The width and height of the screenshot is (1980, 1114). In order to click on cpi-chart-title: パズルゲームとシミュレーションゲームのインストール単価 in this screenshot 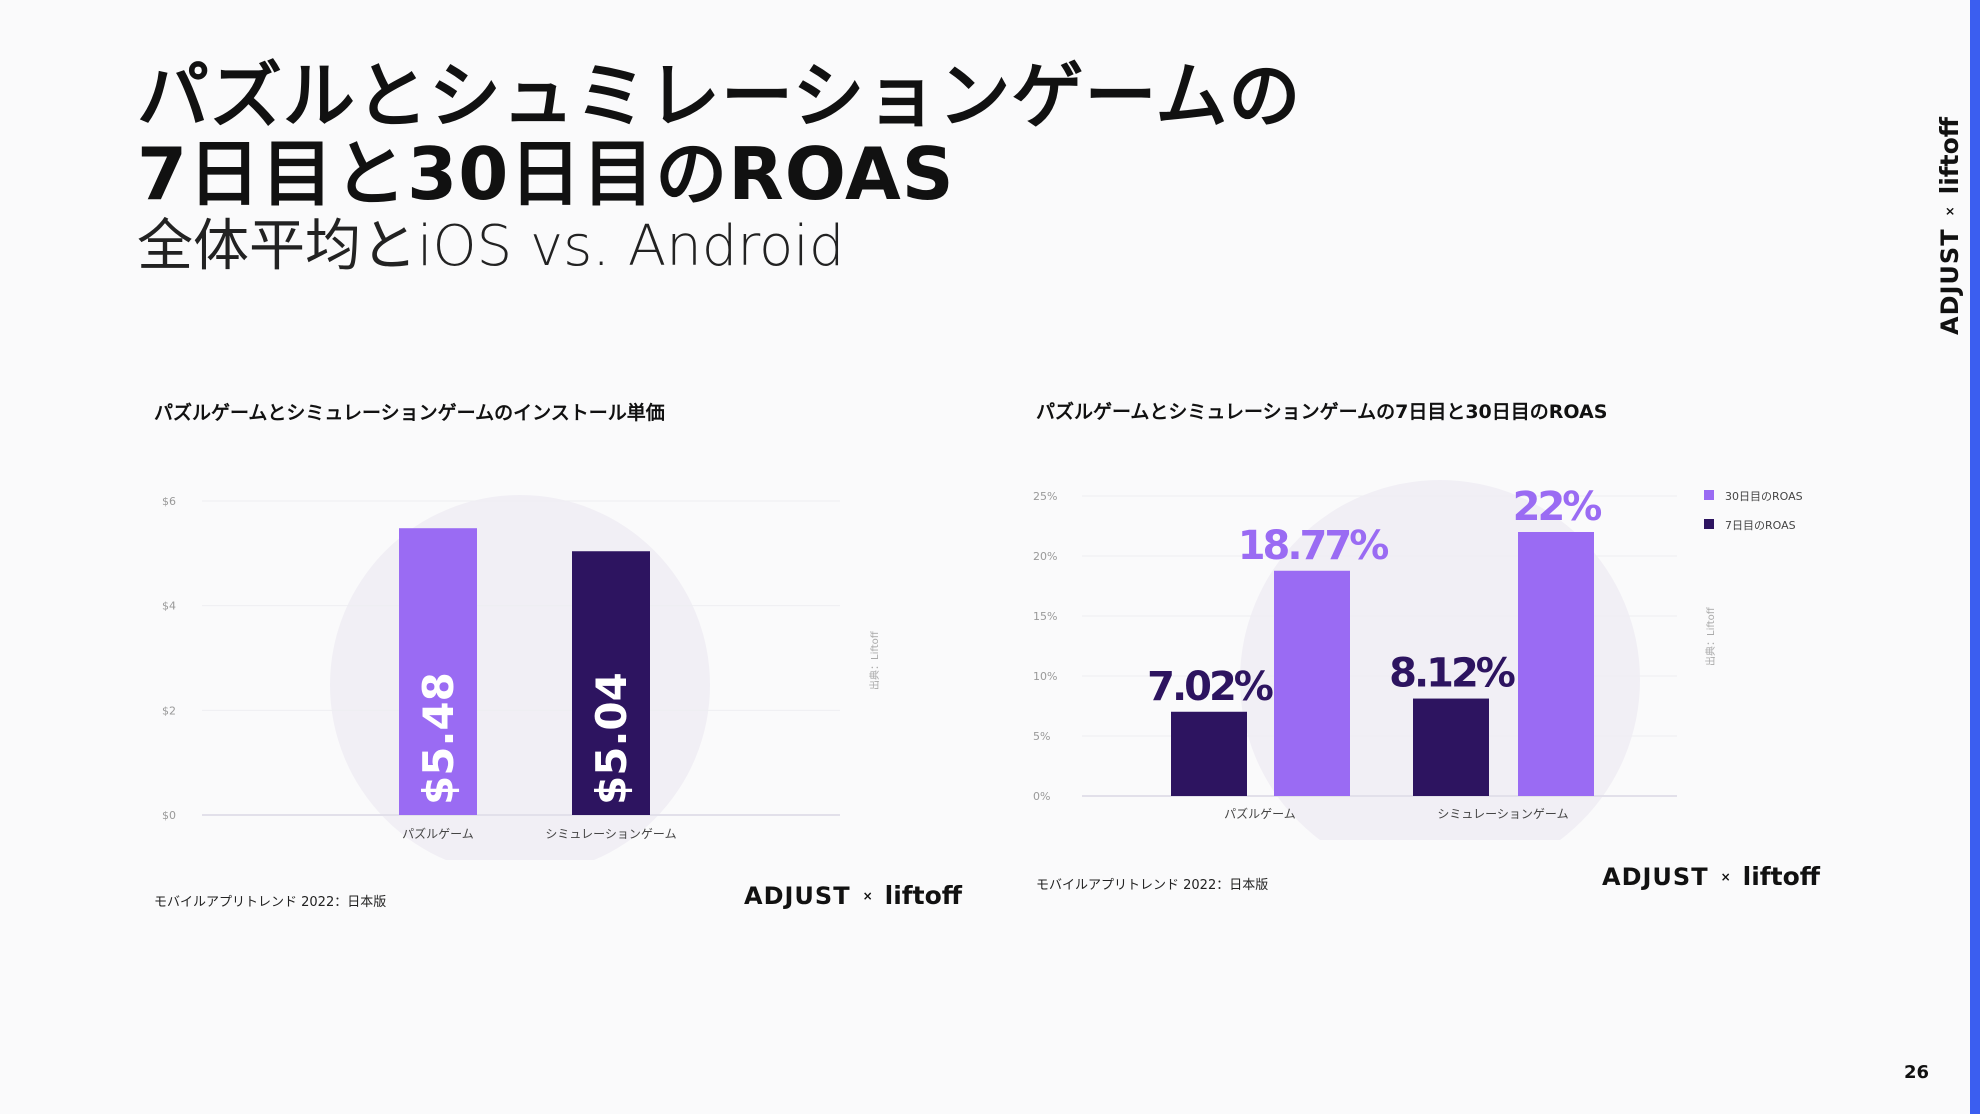, I will do `click(409, 413)`.